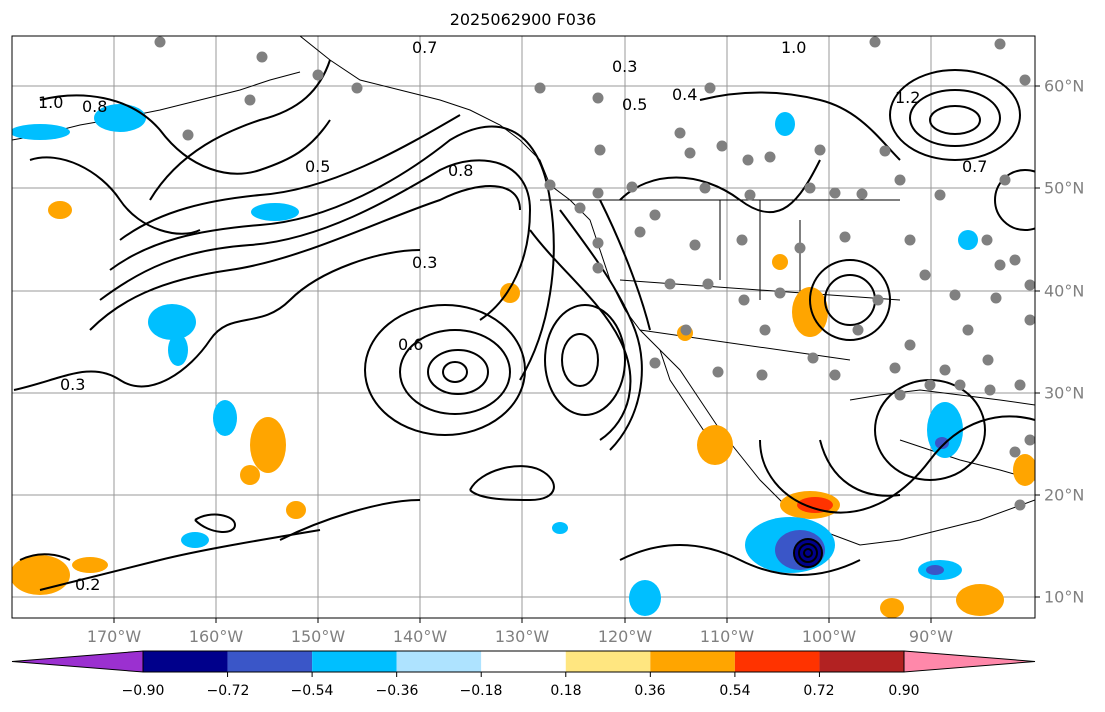 The image size is (1105, 712). I want to click on contour-label: 1.2, so click(907, 97).